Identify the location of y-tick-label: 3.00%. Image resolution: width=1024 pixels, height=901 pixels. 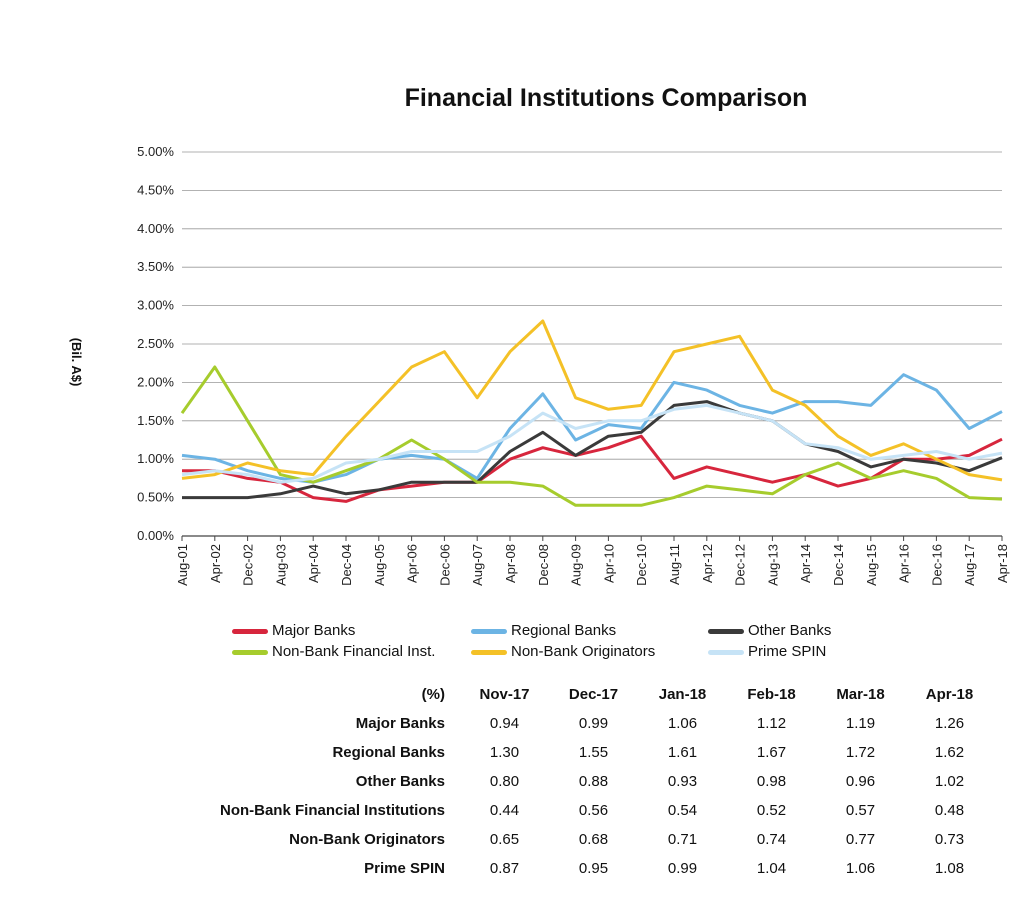
(155, 305).